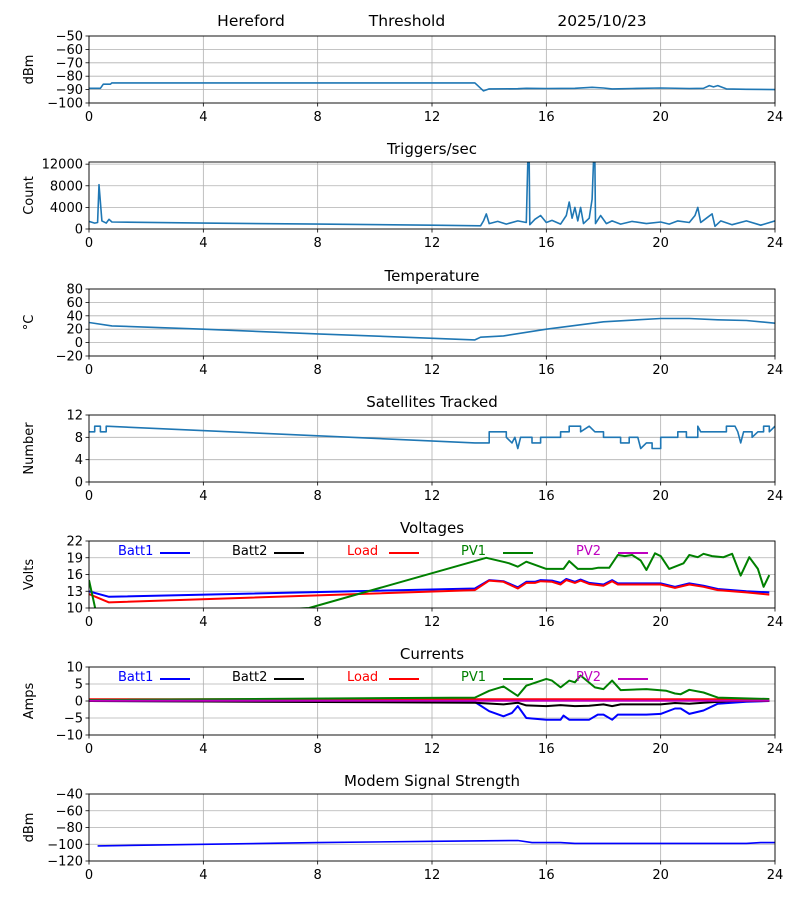 This screenshot has width=800, height=904. I want to click on y-tick-label: 5, so click(79, 685).